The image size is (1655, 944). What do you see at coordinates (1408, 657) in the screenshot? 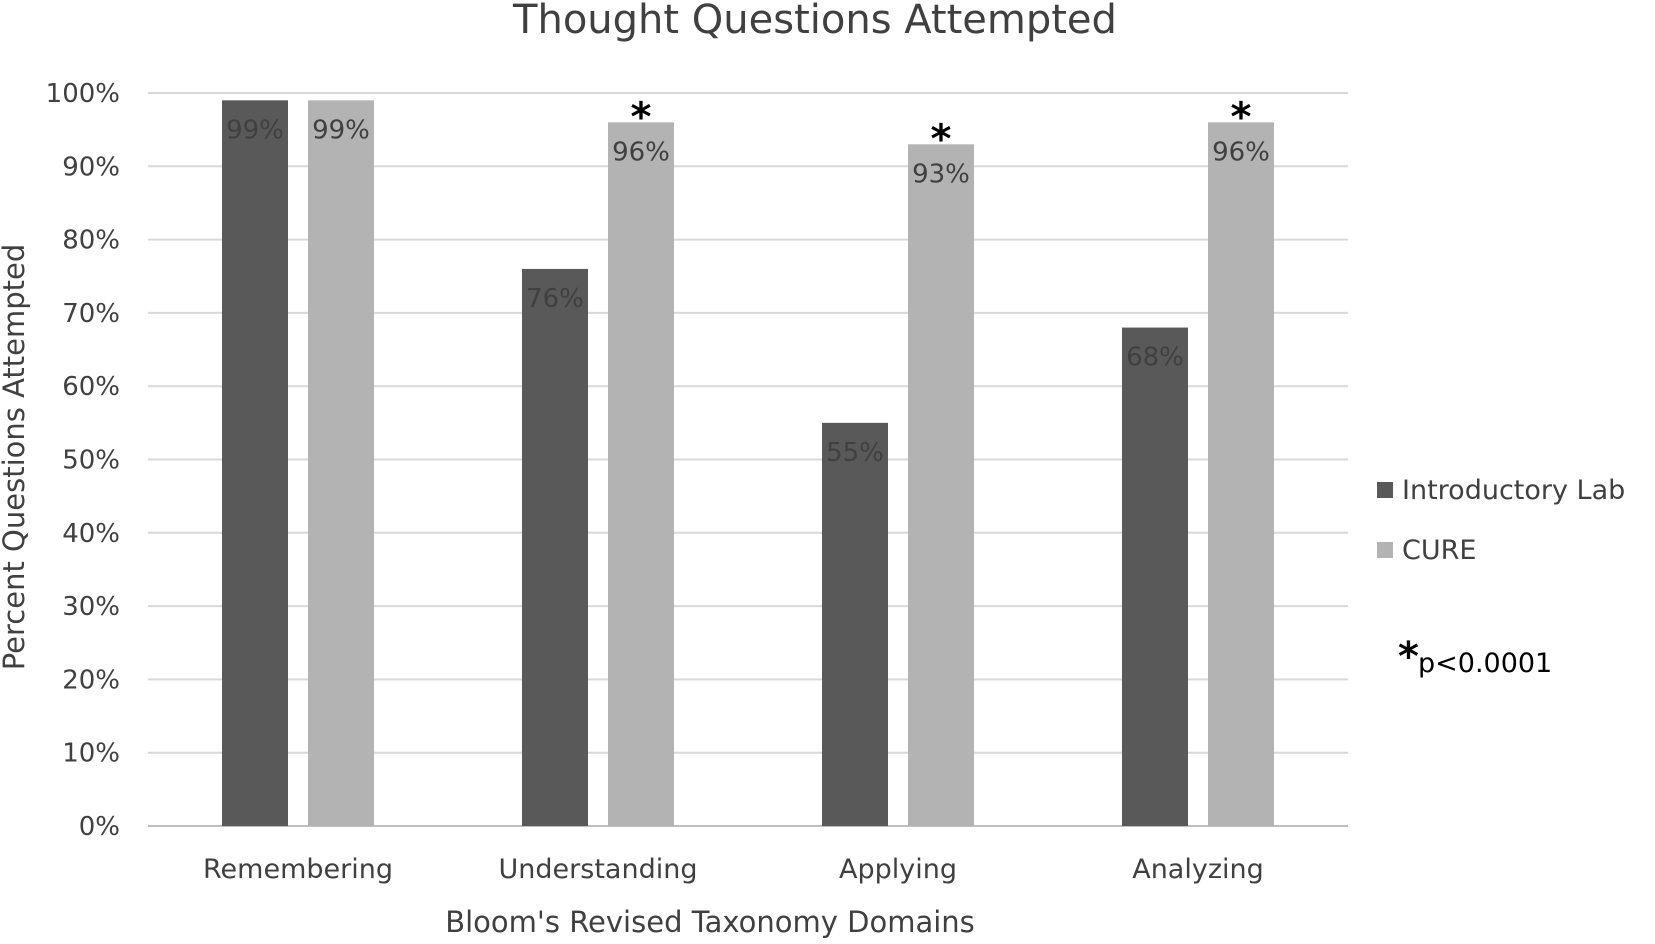
I see `significance-note-marker: *` at bounding box center [1408, 657].